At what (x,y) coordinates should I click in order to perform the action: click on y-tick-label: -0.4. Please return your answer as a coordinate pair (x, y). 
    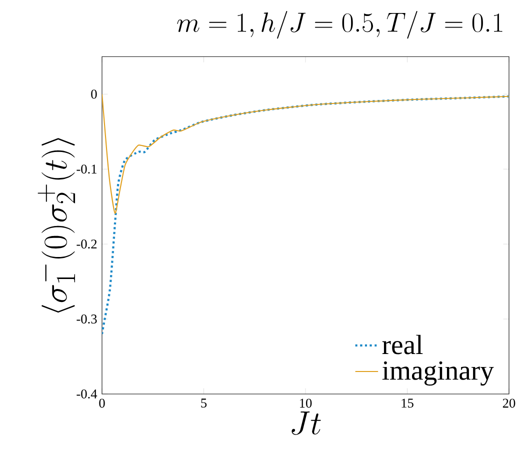
    Looking at the image, I should click on (87, 394).